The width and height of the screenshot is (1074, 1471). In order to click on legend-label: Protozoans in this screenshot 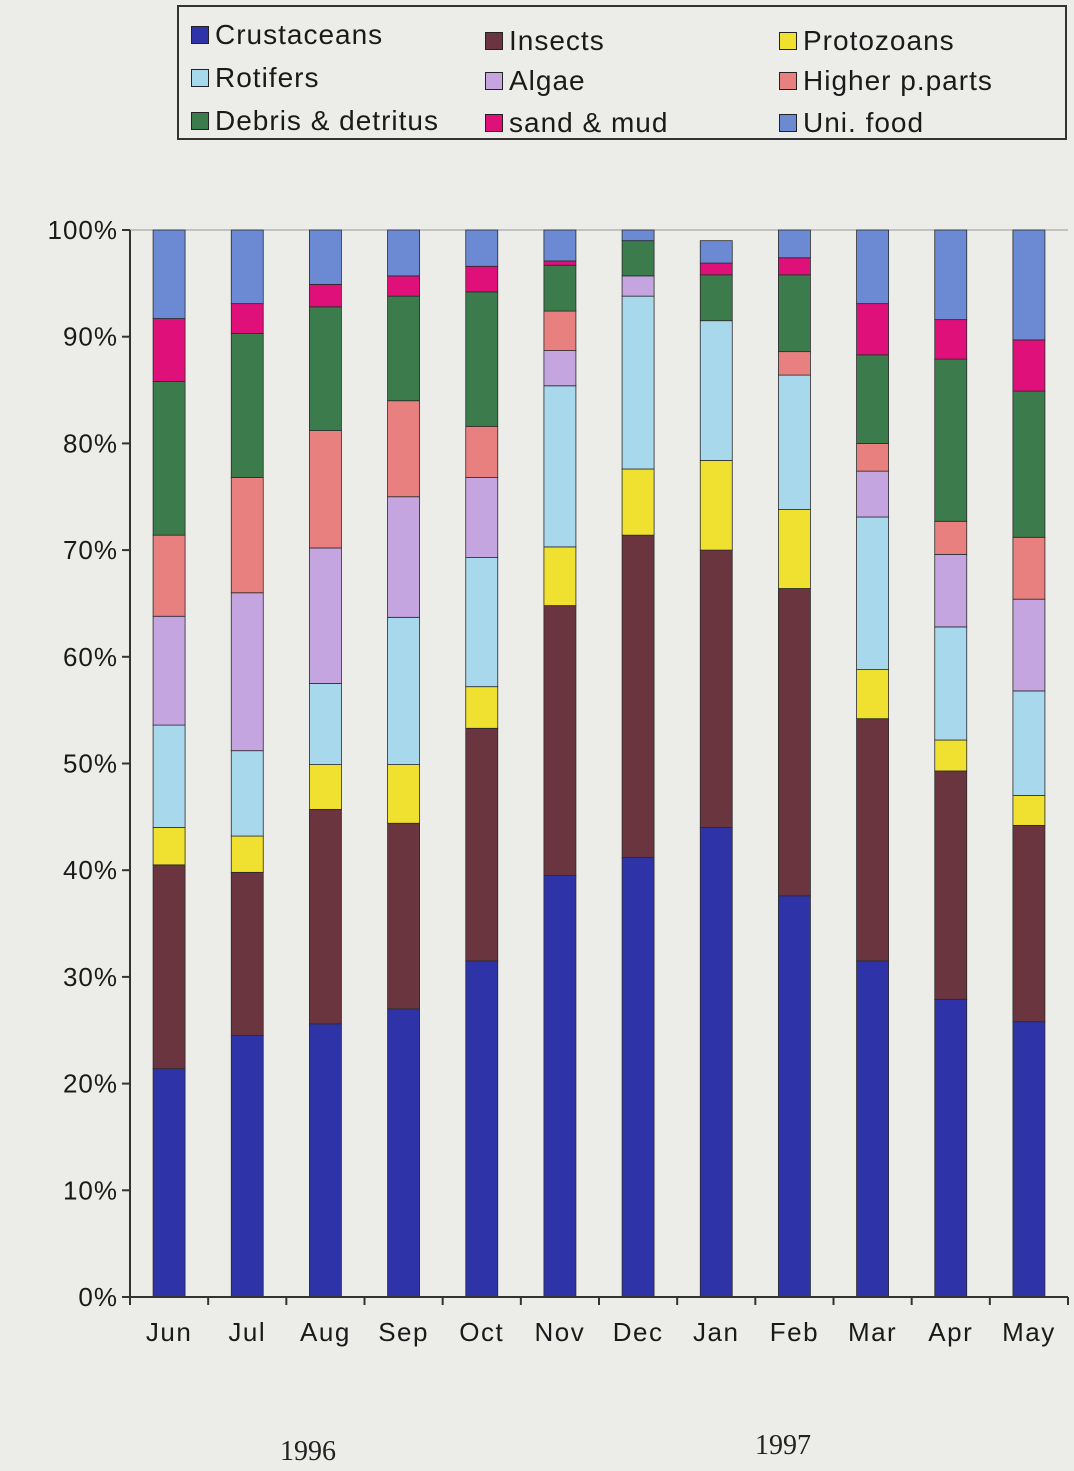, I will do `click(879, 40)`.